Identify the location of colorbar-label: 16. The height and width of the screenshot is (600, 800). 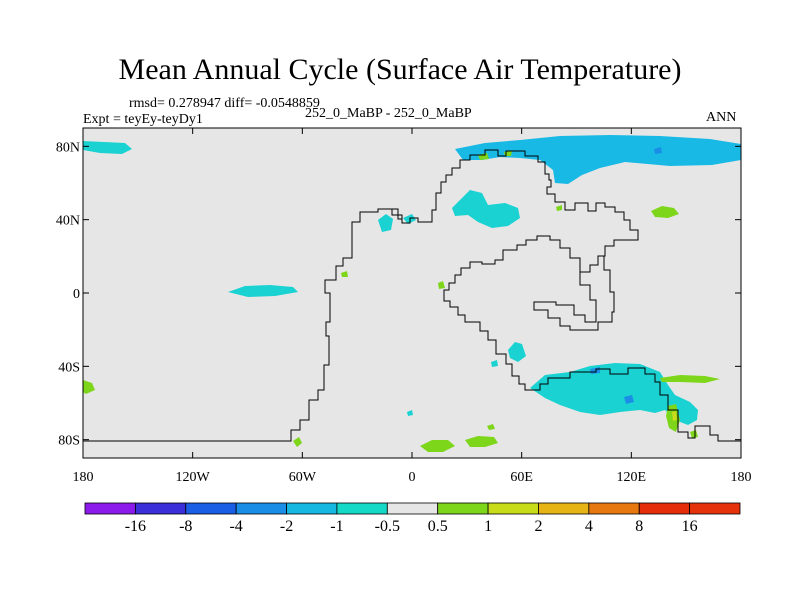
(689, 526).